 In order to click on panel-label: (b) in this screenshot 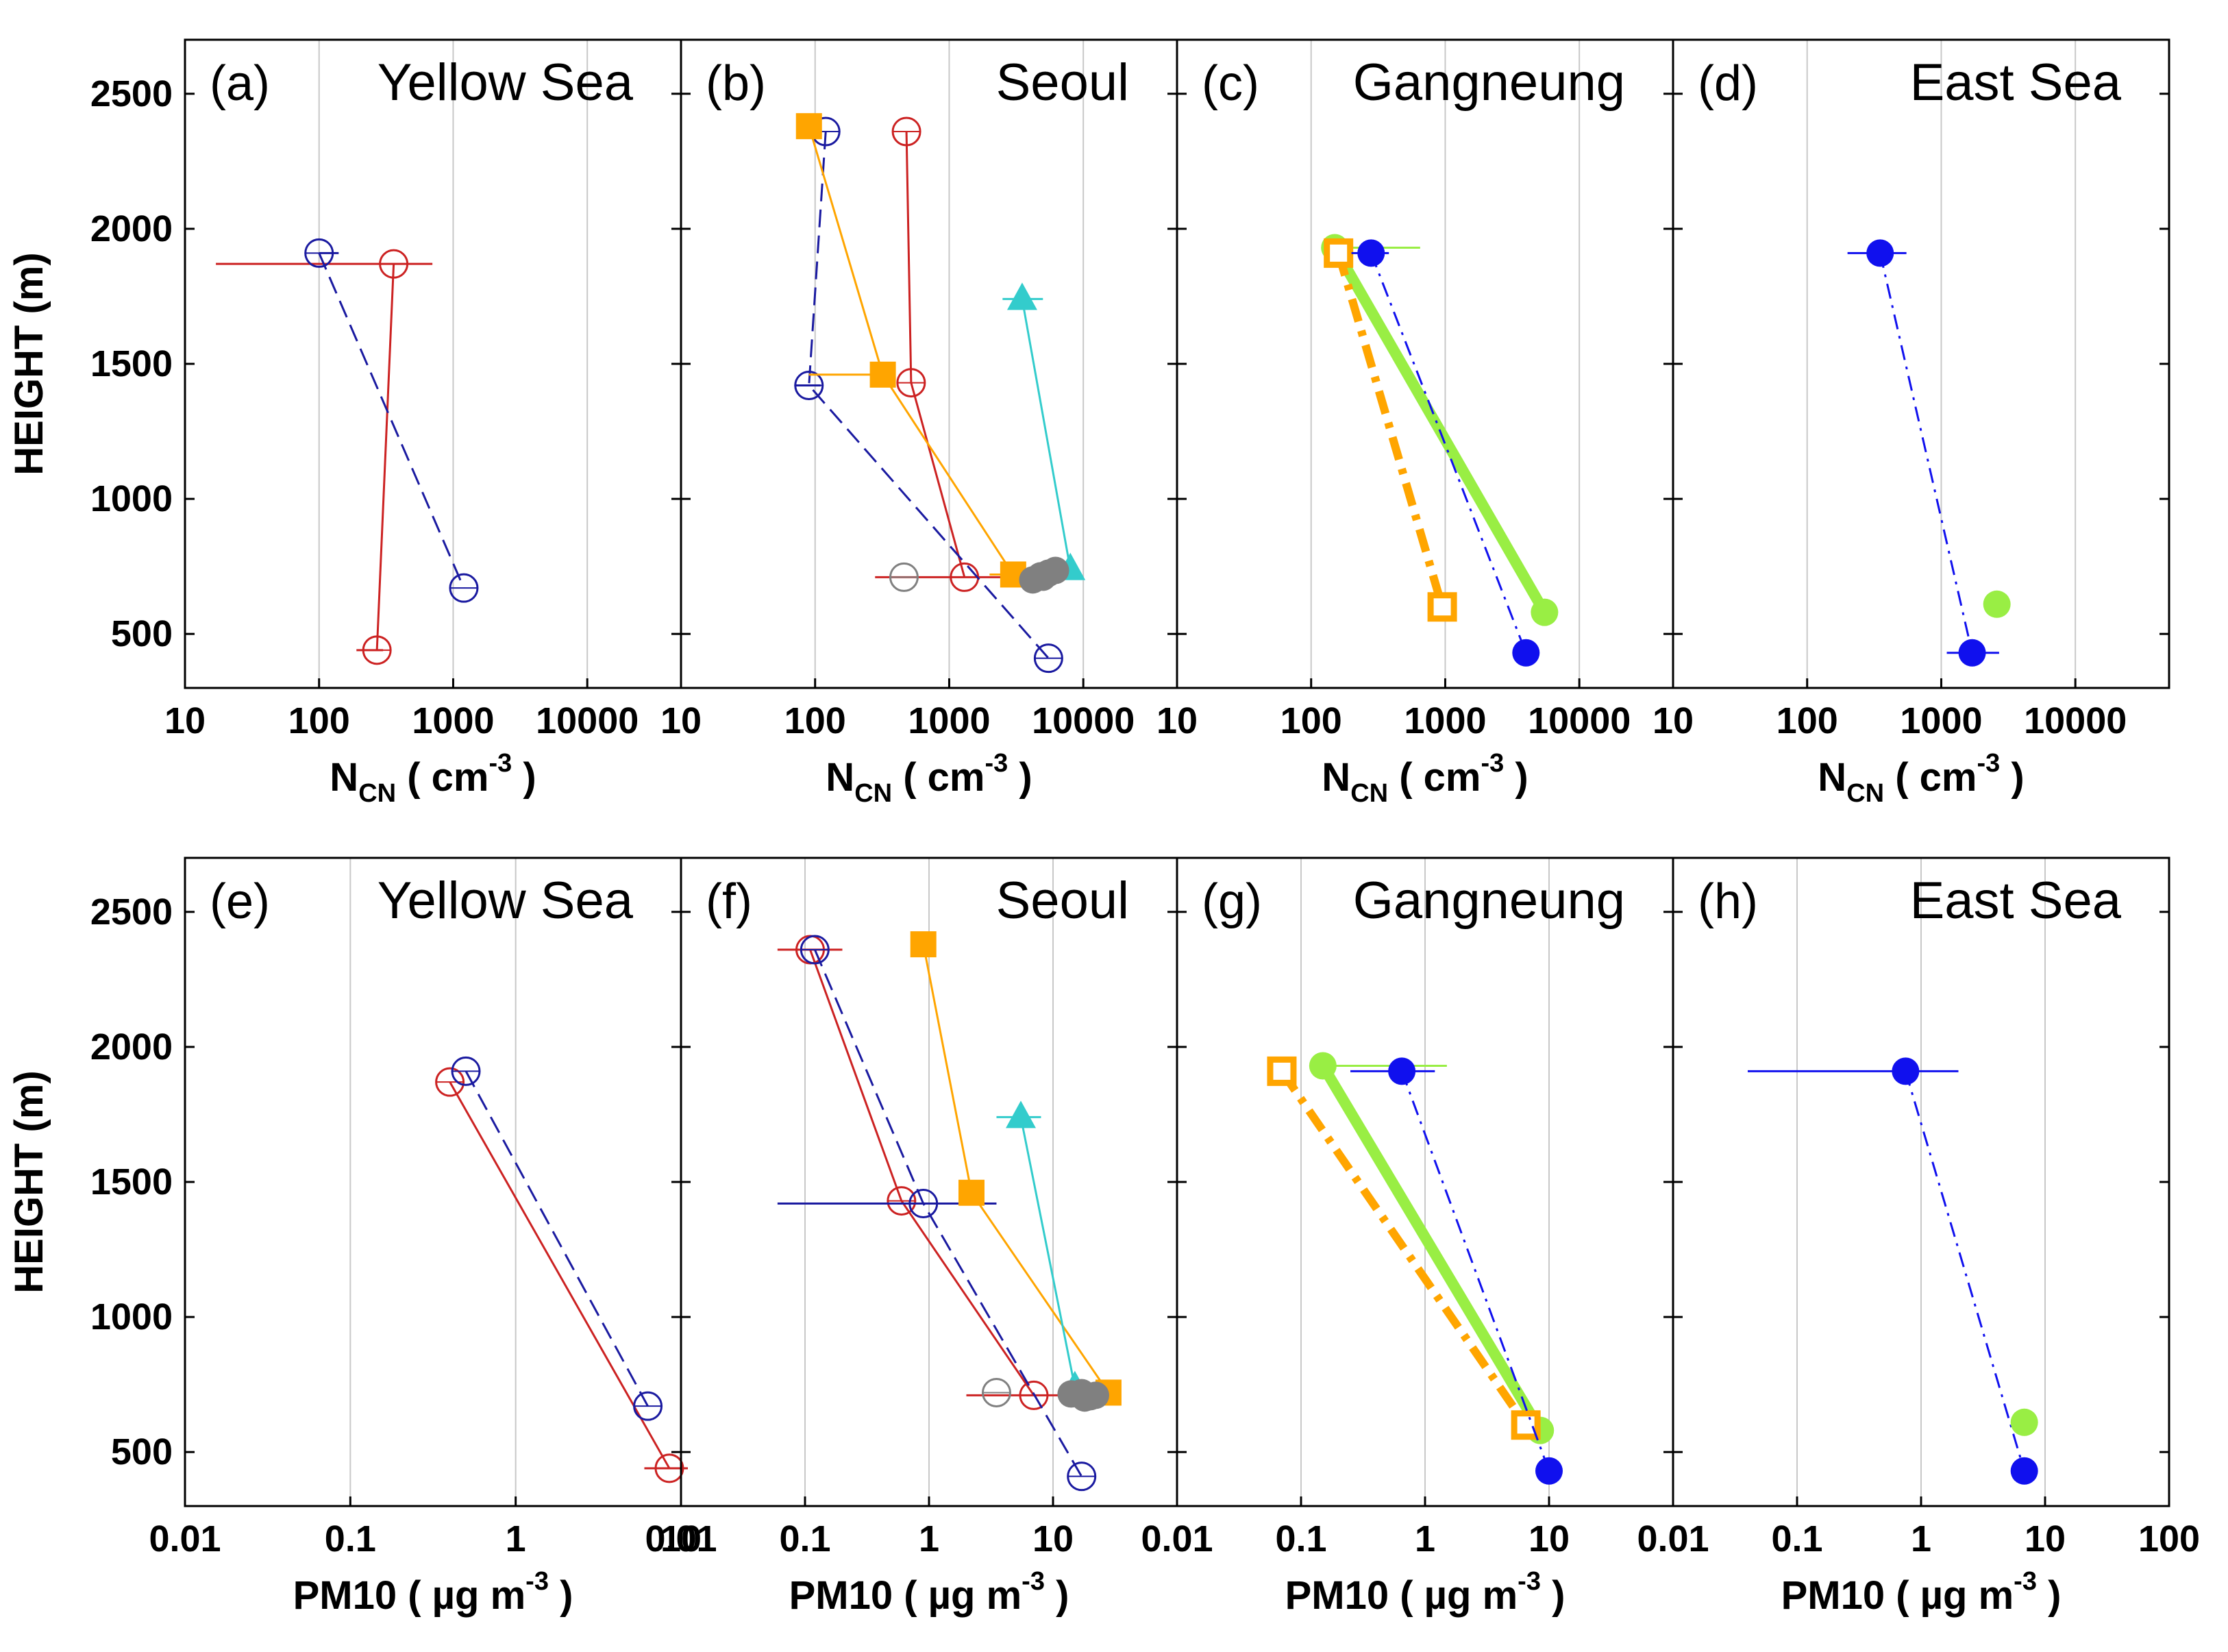, I will do `click(736, 83)`.